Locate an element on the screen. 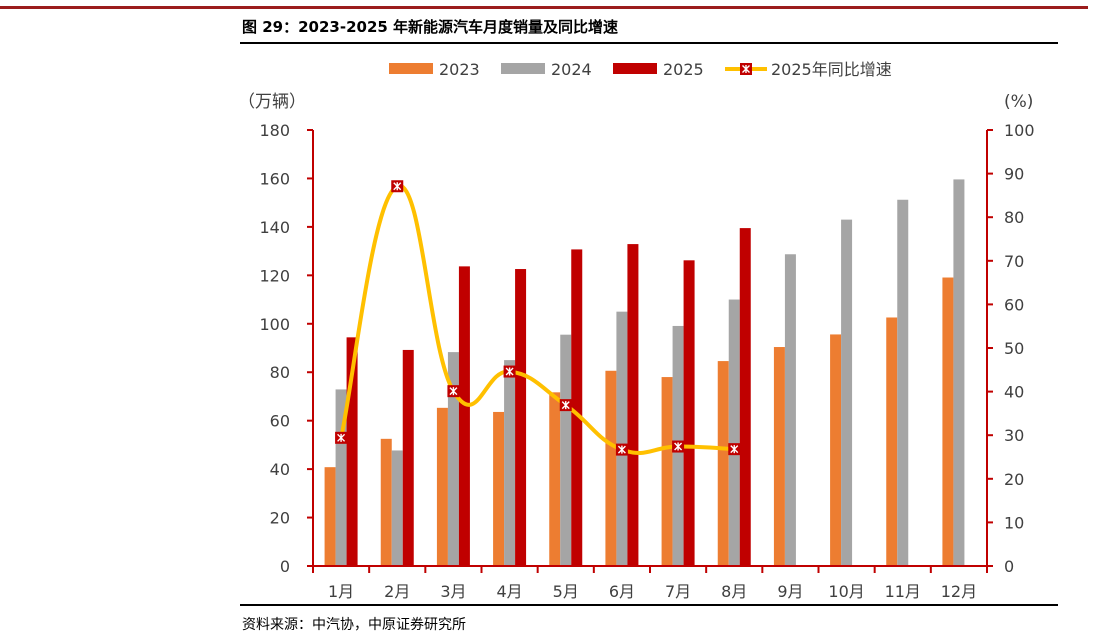  y-left-tick-label: 20 is located at coordinates (280, 518).